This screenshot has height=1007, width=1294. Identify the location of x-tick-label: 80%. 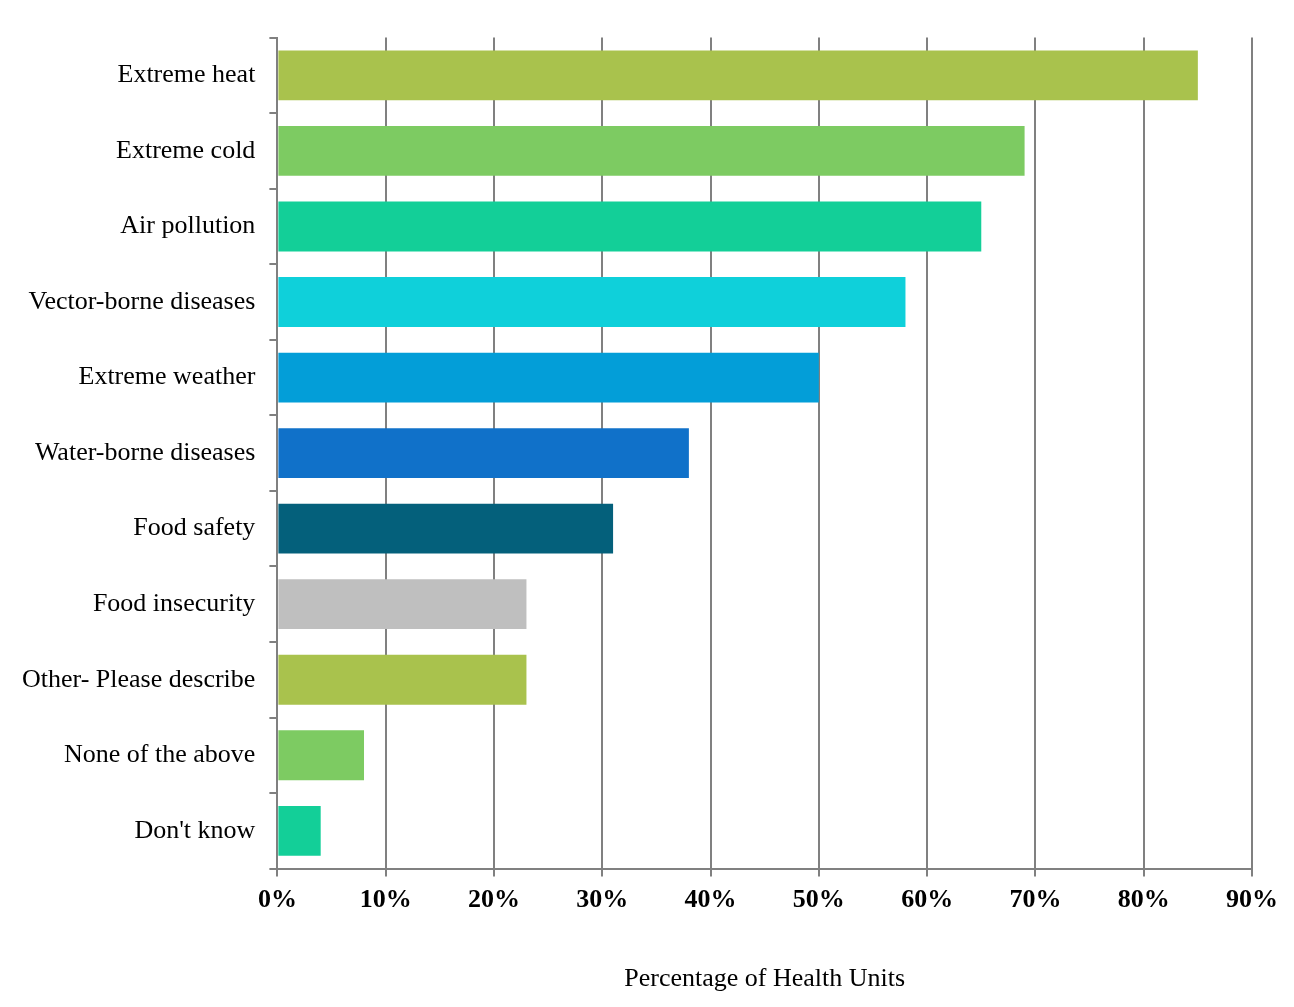
(1143, 898).